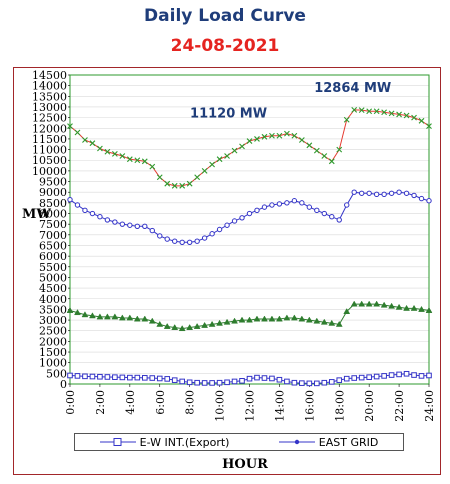 Image resolution: width=450 pixels, height=484 pixels. What do you see at coordinates (53, 267) in the screenshot?
I see `y-tick-label-11: 5500` at bounding box center [53, 267].